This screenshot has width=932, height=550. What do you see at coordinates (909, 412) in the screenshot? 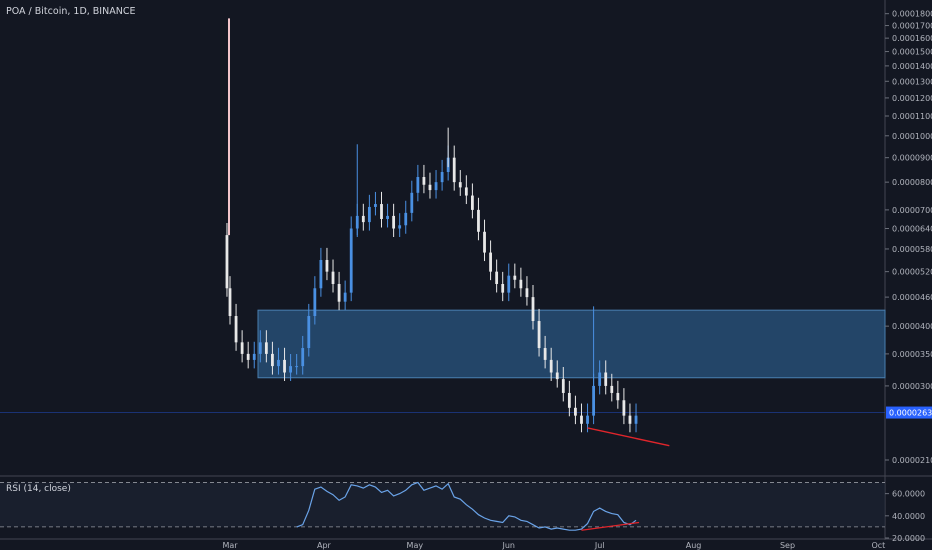
I see `last-price-tag` at bounding box center [909, 412].